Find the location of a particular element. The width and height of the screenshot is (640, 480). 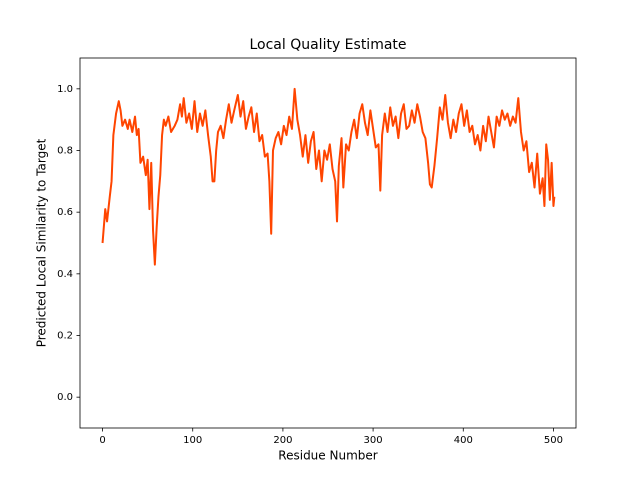

y-tick-label: 0.0 is located at coordinates (65, 397).